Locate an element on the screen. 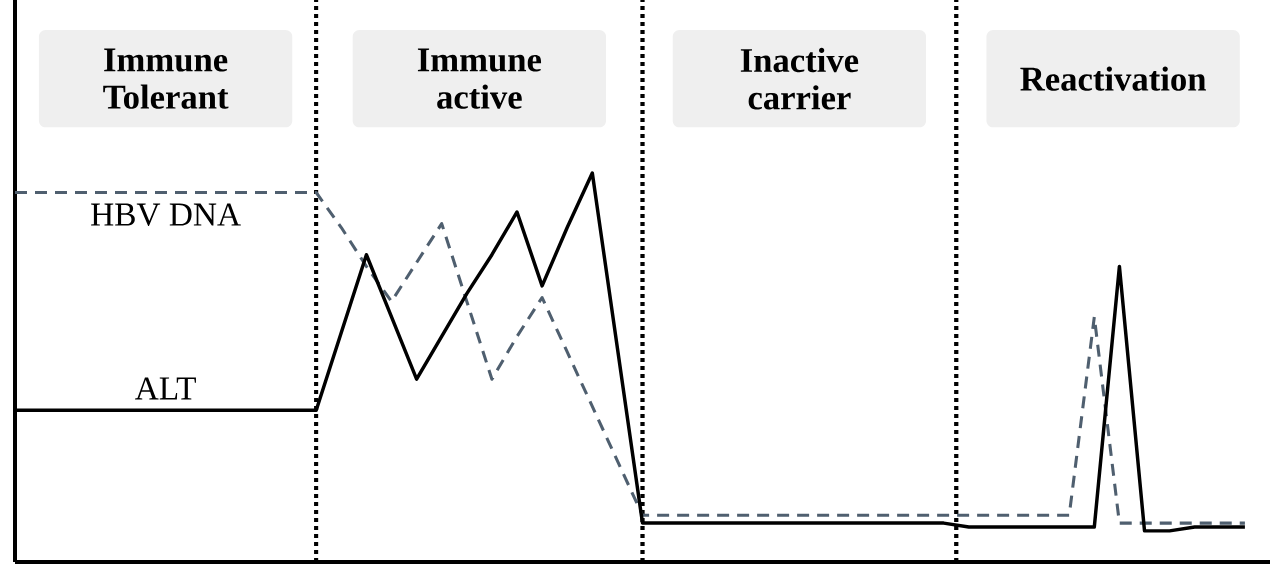 This screenshot has height=564, width=1270. text: Inactive carrier is located at coordinates (799, 78).